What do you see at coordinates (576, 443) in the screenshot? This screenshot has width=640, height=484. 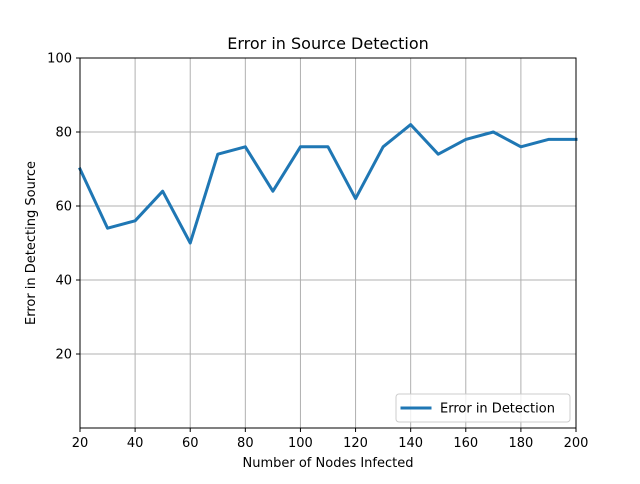 I see `x-tick-label: 200` at bounding box center [576, 443].